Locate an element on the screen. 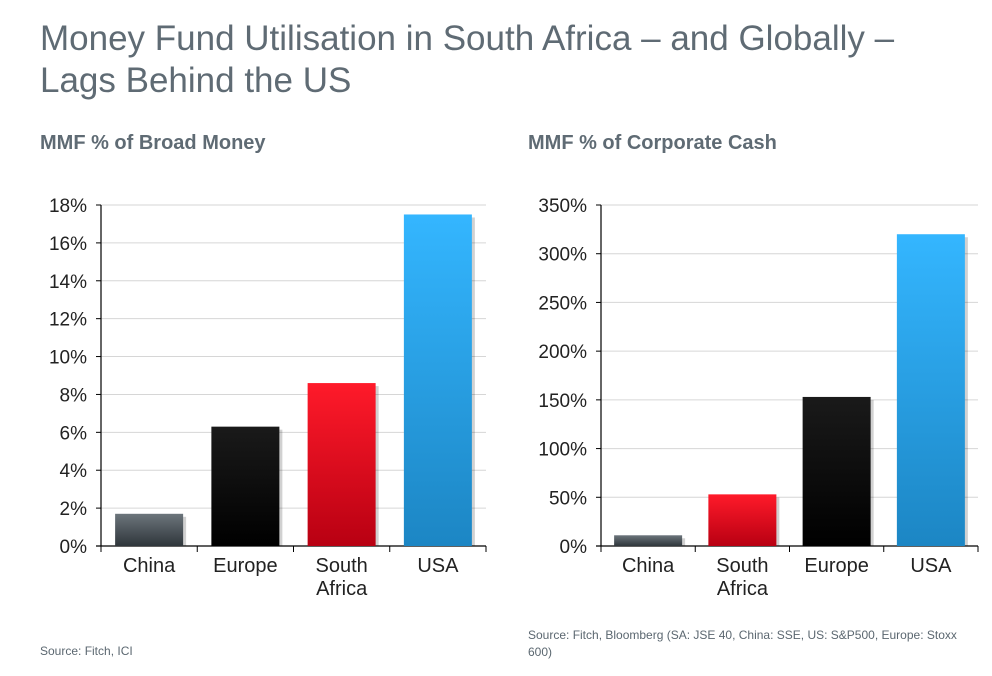 The width and height of the screenshot is (992, 676). y-tick-label: 350% is located at coordinates (562, 206).